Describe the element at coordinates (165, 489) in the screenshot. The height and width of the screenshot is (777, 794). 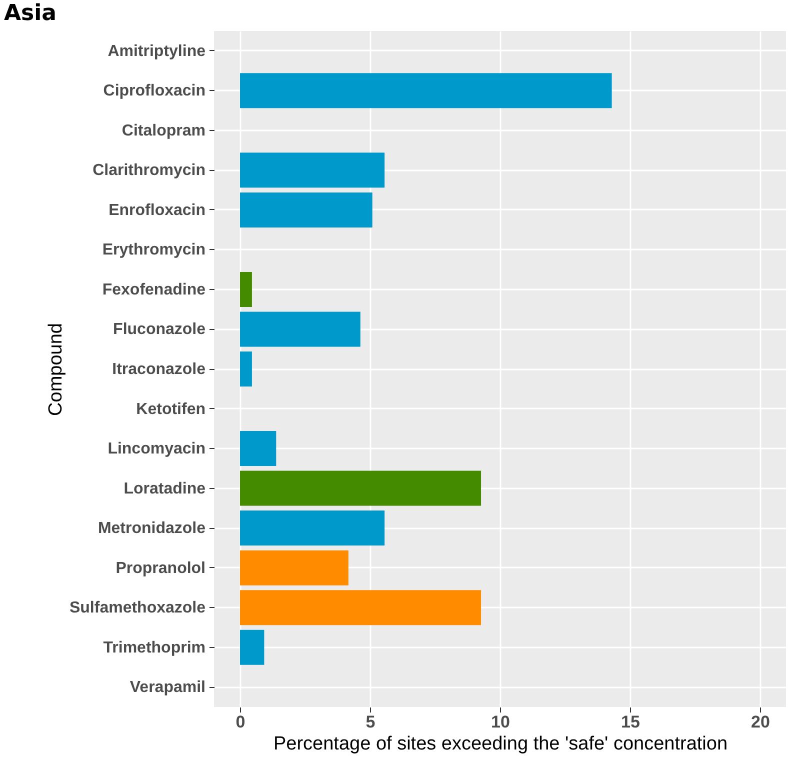
I see `y-tick-label: Loratadine` at that location.